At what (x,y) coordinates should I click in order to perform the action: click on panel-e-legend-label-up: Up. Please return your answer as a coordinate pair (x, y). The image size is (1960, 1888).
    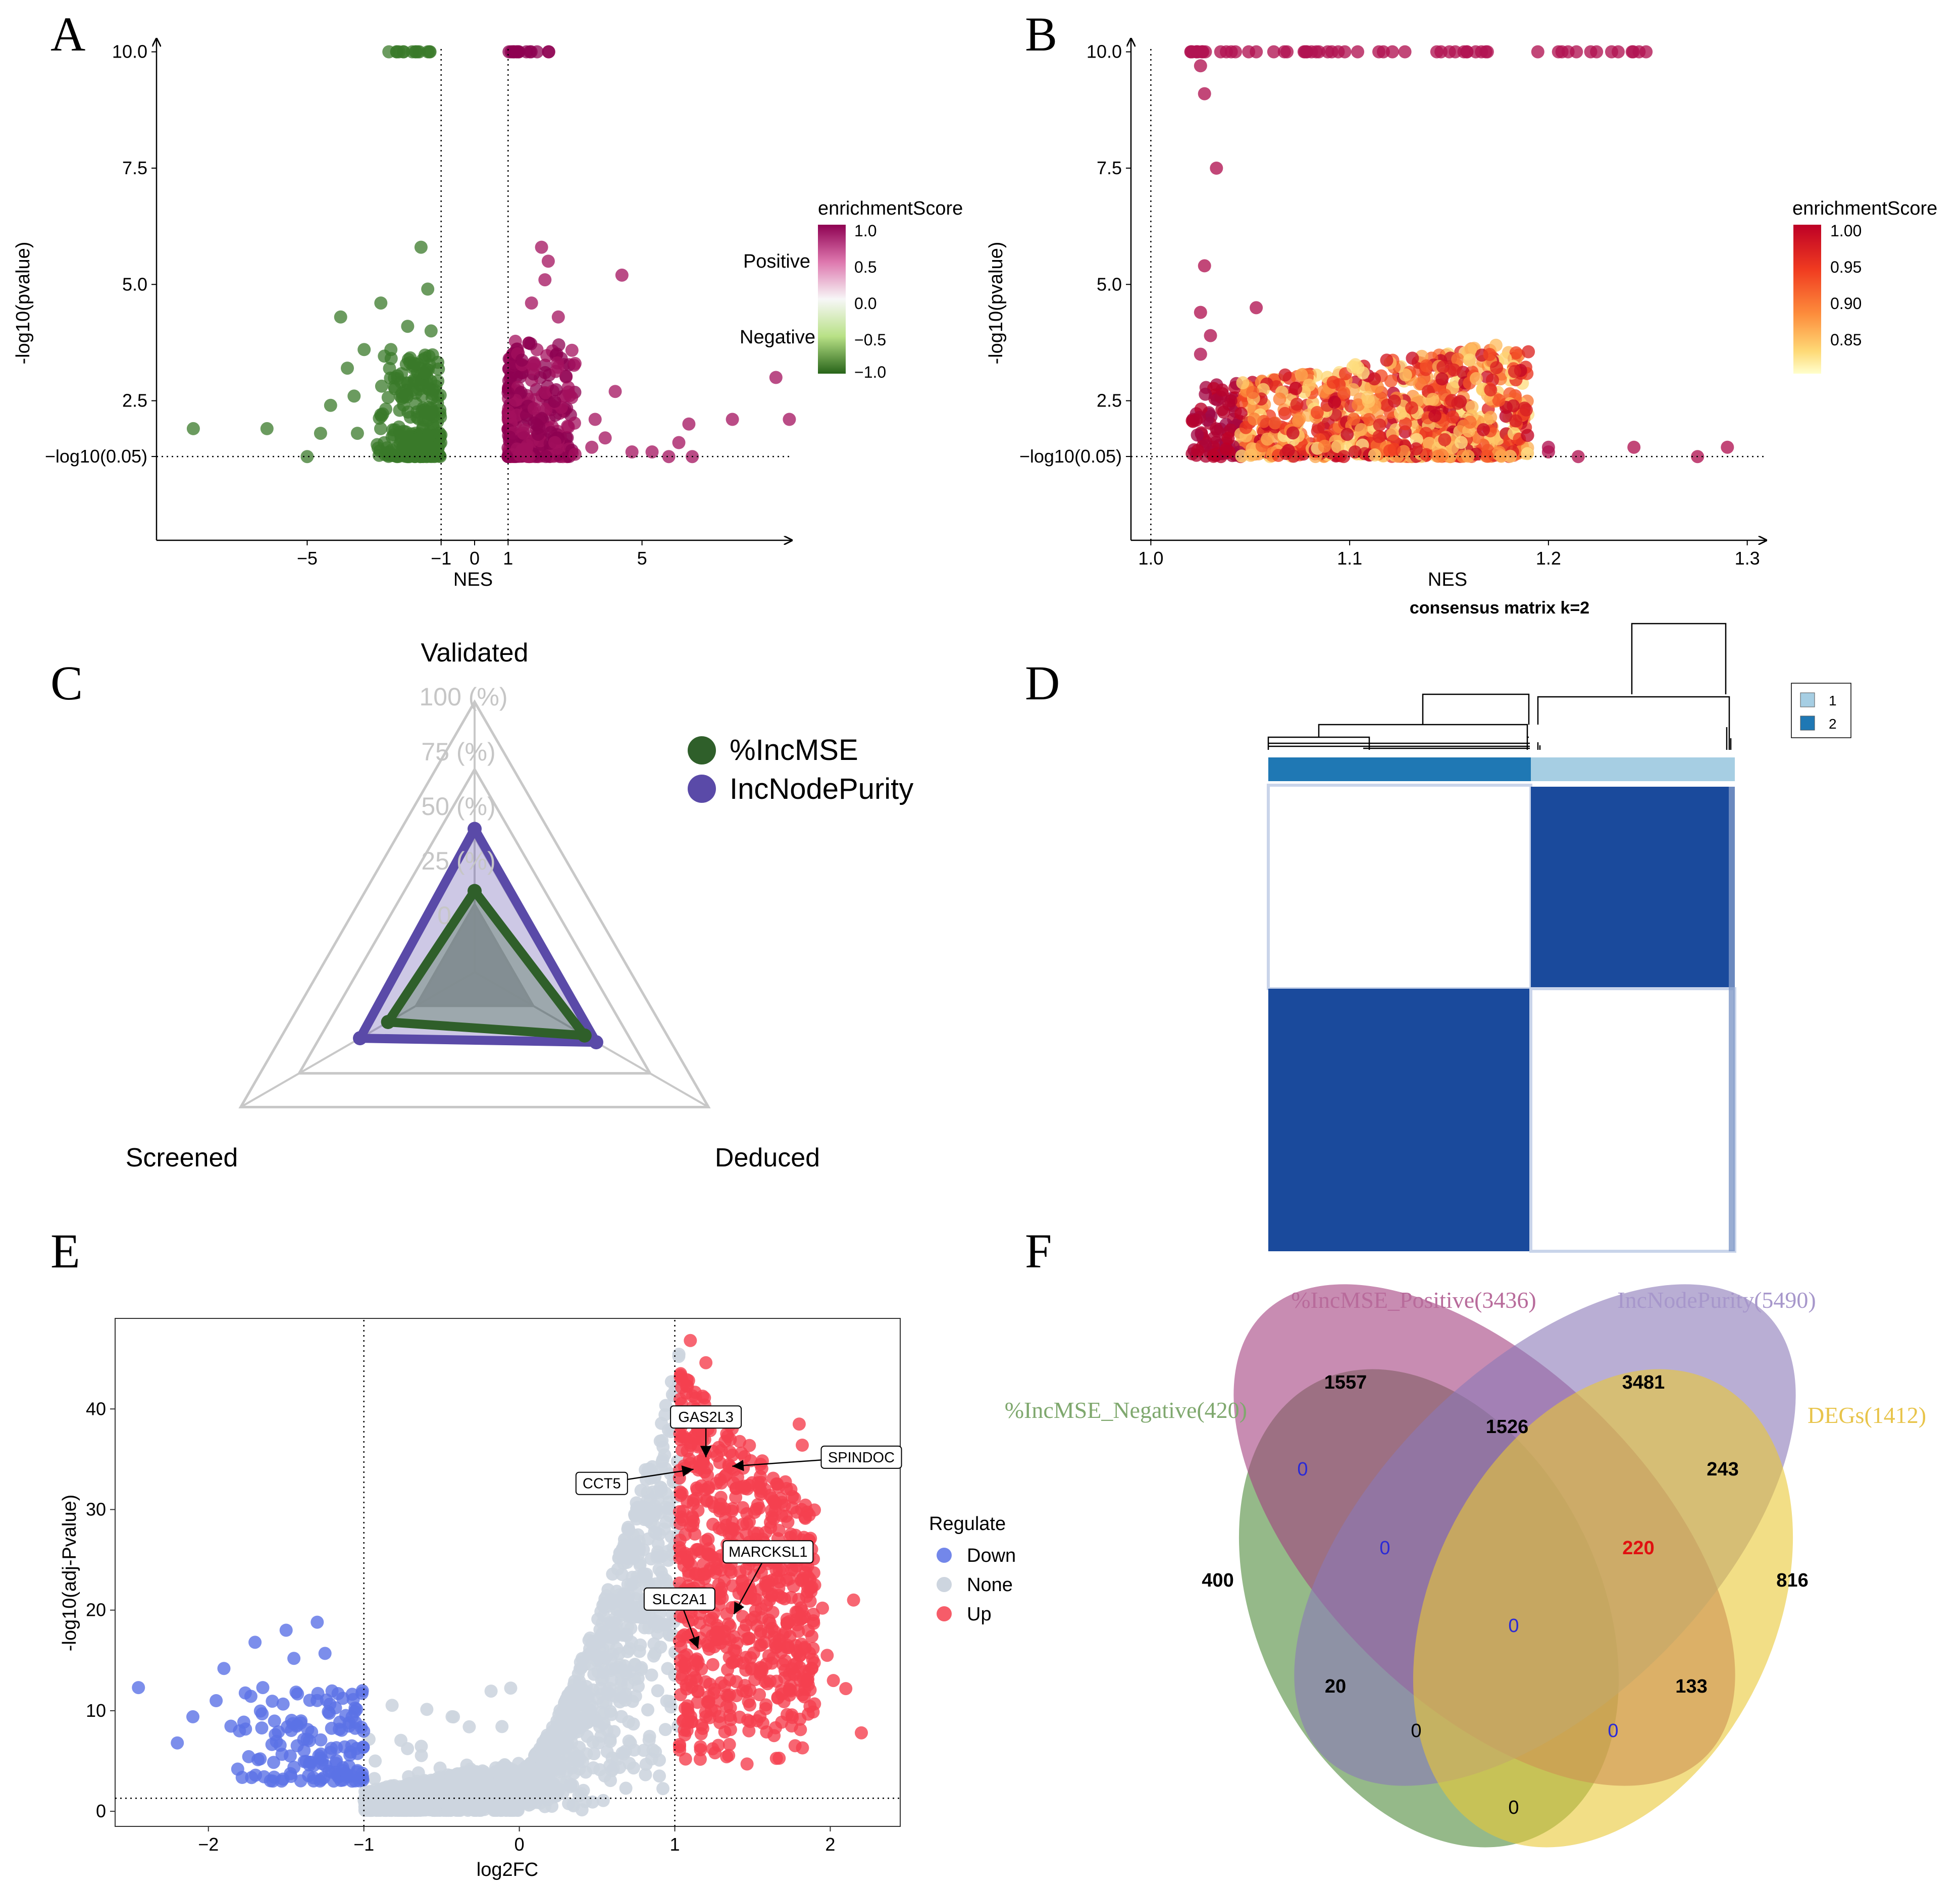
    Looking at the image, I should click on (979, 1615).